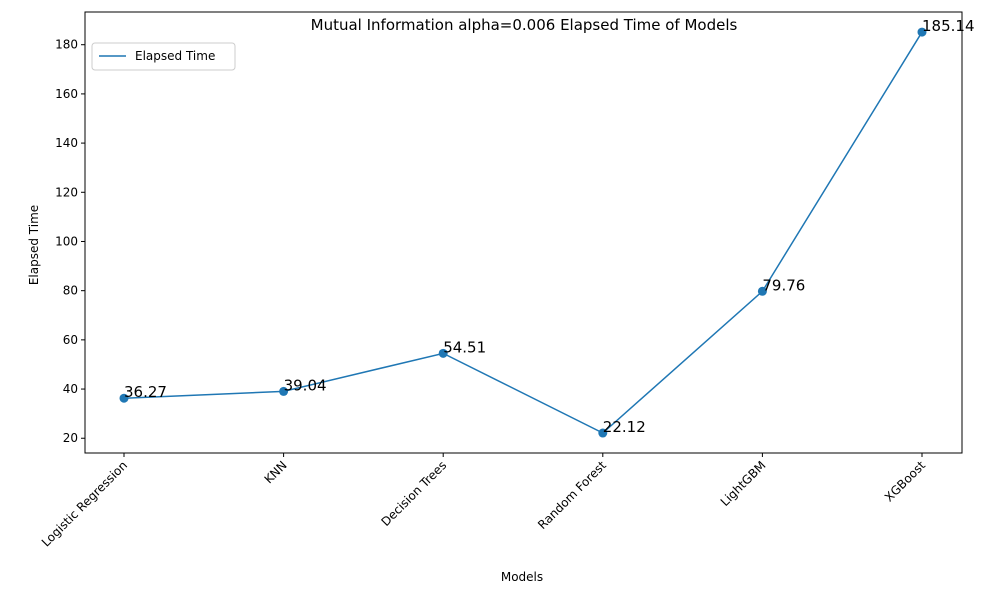 This screenshot has width=1000, height=604. What do you see at coordinates (66, 45) in the screenshot?
I see `y-tick-label: 180` at bounding box center [66, 45].